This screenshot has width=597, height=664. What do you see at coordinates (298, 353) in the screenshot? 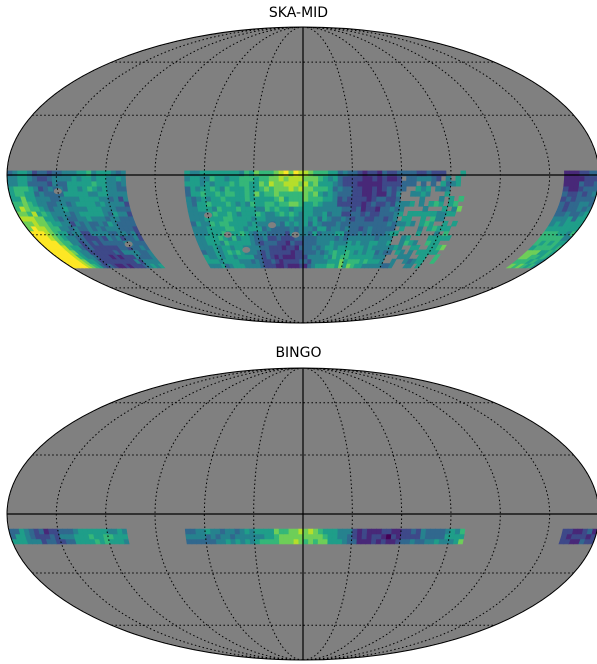
I see `panel-title-bingo: BINGO` at bounding box center [298, 353].